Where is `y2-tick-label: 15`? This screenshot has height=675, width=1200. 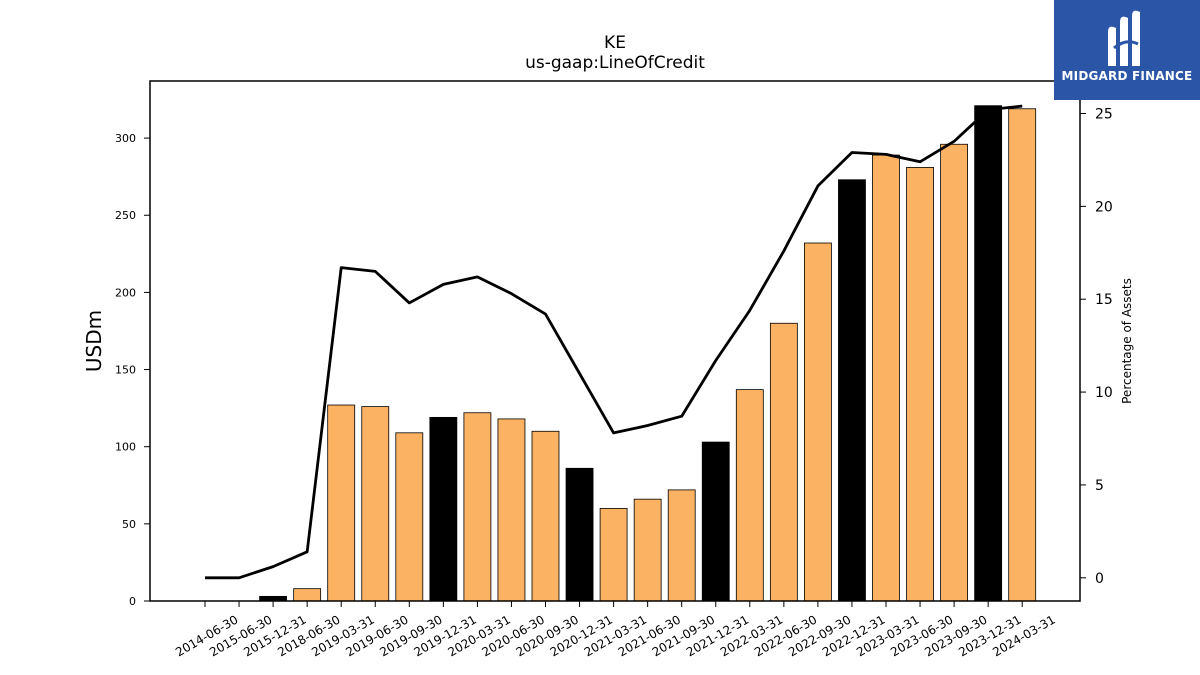 y2-tick-label: 15 is located at coordinates (1104, 300).